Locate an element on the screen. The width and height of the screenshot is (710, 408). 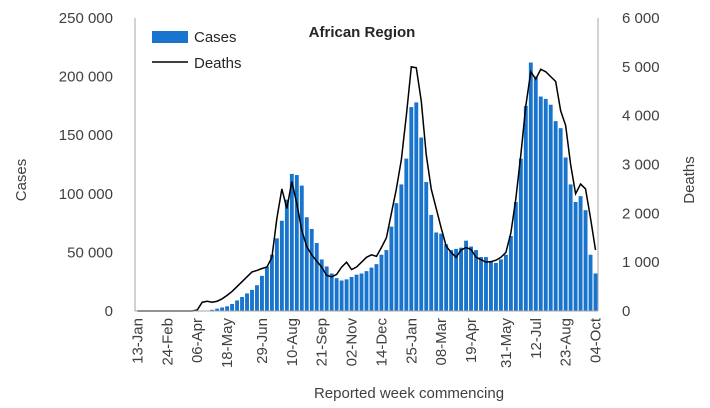
x-tick-label: 04-Oct is located at coordinates (596, 340).